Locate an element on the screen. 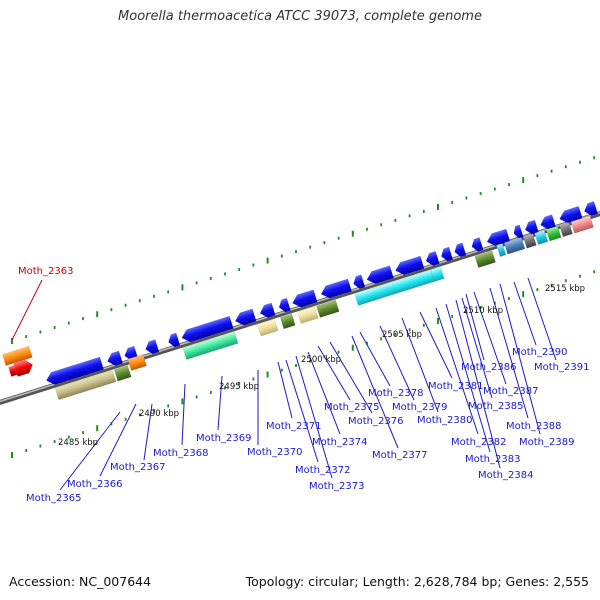 The height and width of the screenshot is (600, 600). gene-label-moth-2376: Moth_2376 is located at coordinates (375, 421).